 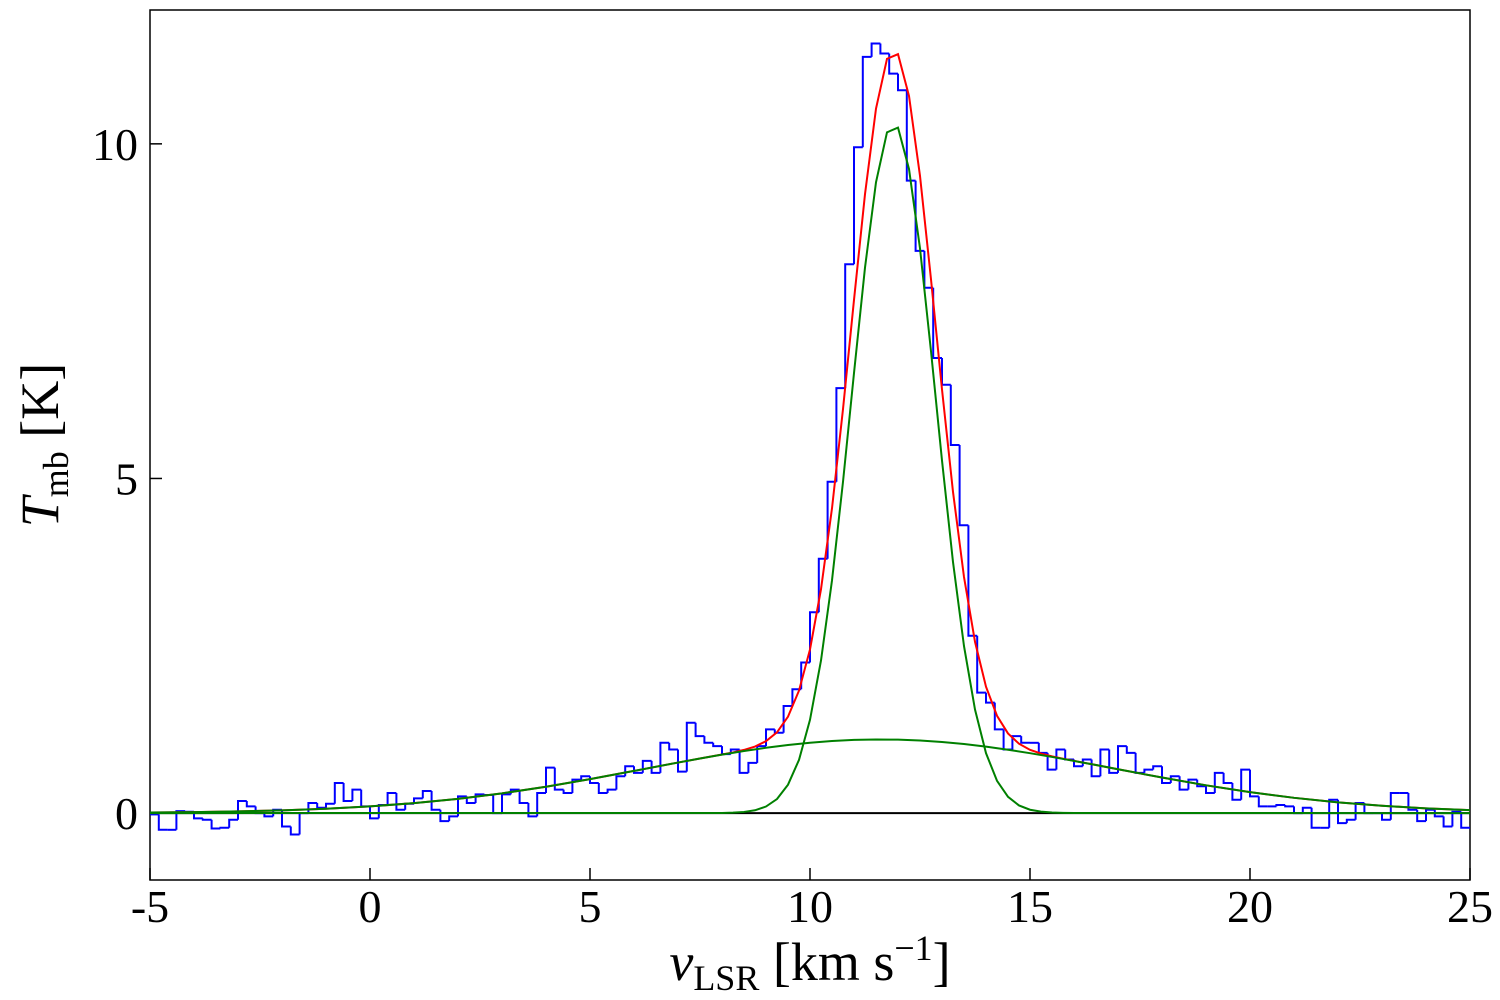 What do you see at coordinates (942, 962) in the screenshot?
I see `x-label-part: ]` at bounding box center [942, 962].